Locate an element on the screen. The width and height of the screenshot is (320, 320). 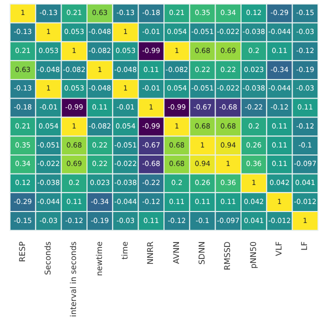
x-tick-label: RMSSD is located at coordinates (227, 255).